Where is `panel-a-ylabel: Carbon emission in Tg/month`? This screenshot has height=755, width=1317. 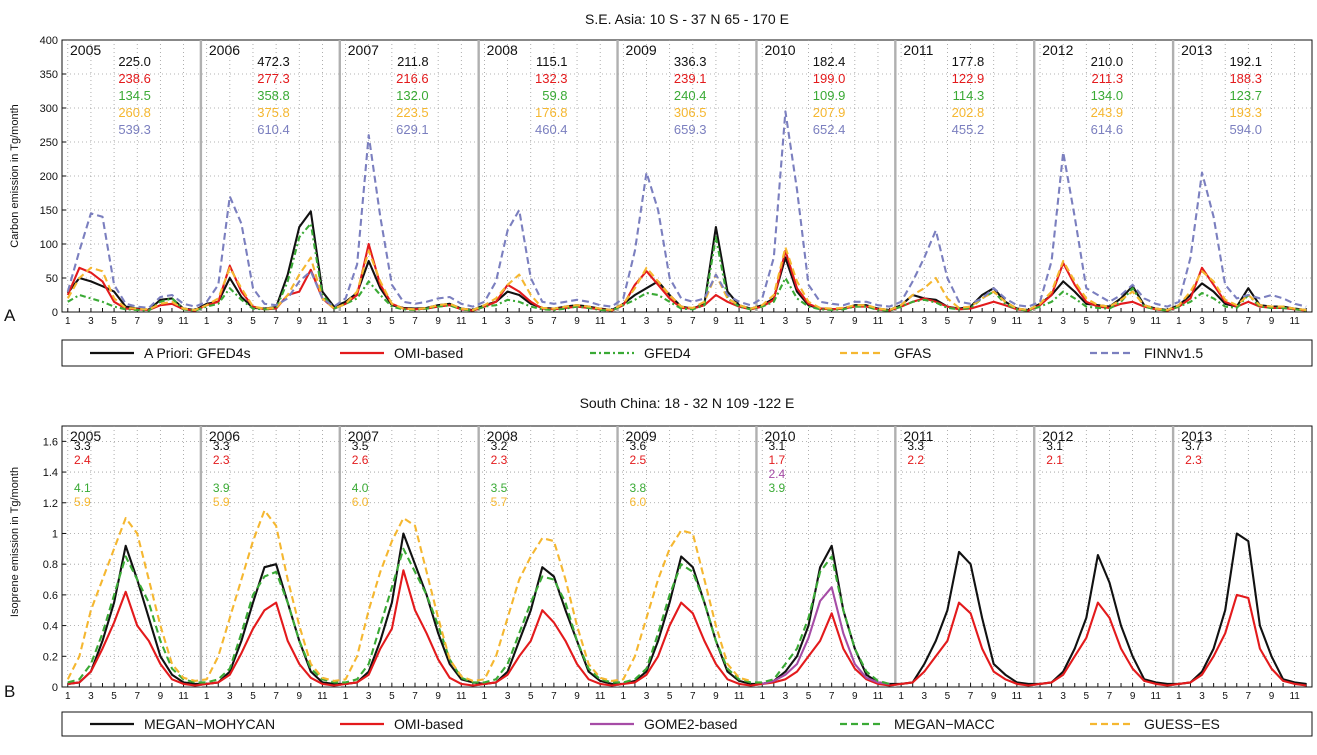
panel-a-ylabel: Carbon emission in Tg/month is located at coordinates (15, 175).